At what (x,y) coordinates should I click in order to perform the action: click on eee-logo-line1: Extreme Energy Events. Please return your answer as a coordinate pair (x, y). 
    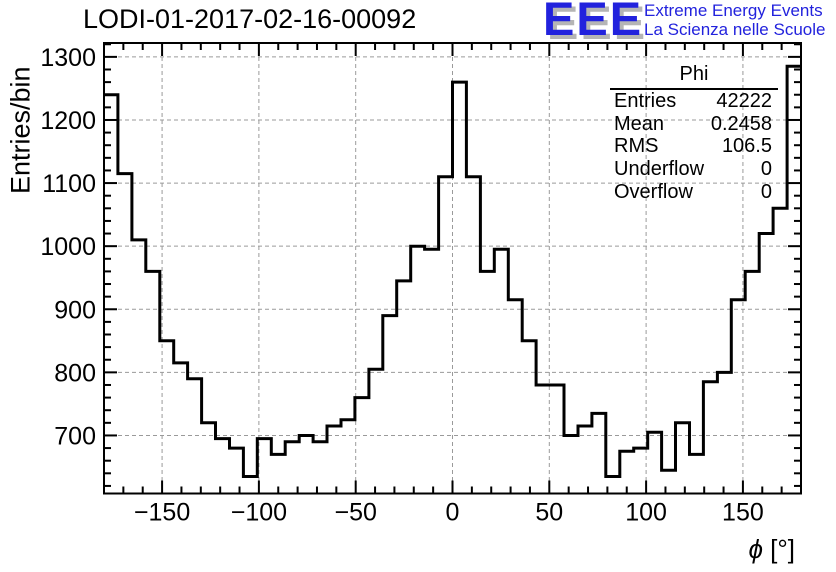
    Looking at the image, I should click on (733, 10).